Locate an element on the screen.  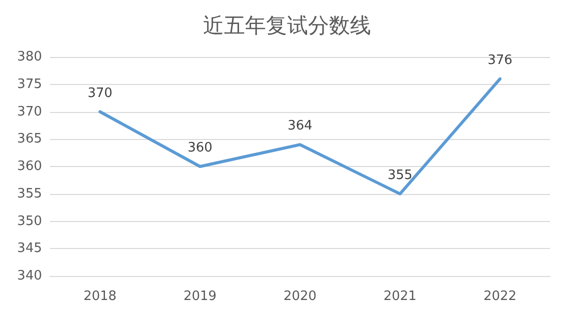
data-label: 360 is located at coordinates (200, 148).